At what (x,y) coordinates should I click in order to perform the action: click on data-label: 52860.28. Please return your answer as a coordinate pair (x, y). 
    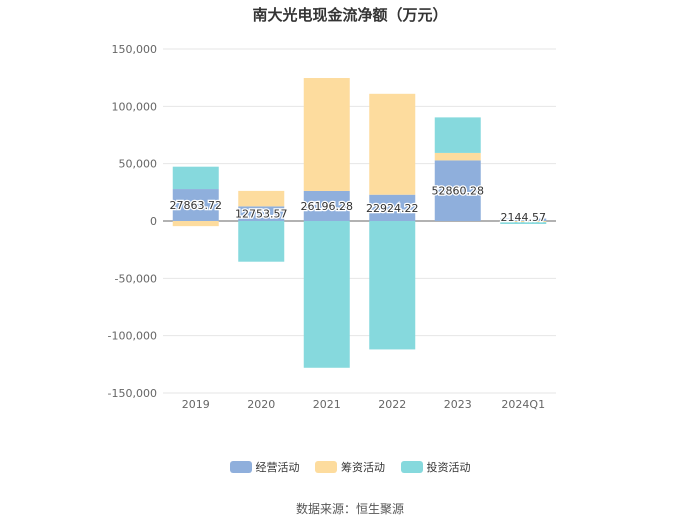
    Looking at the image, I should click on (458, 191).